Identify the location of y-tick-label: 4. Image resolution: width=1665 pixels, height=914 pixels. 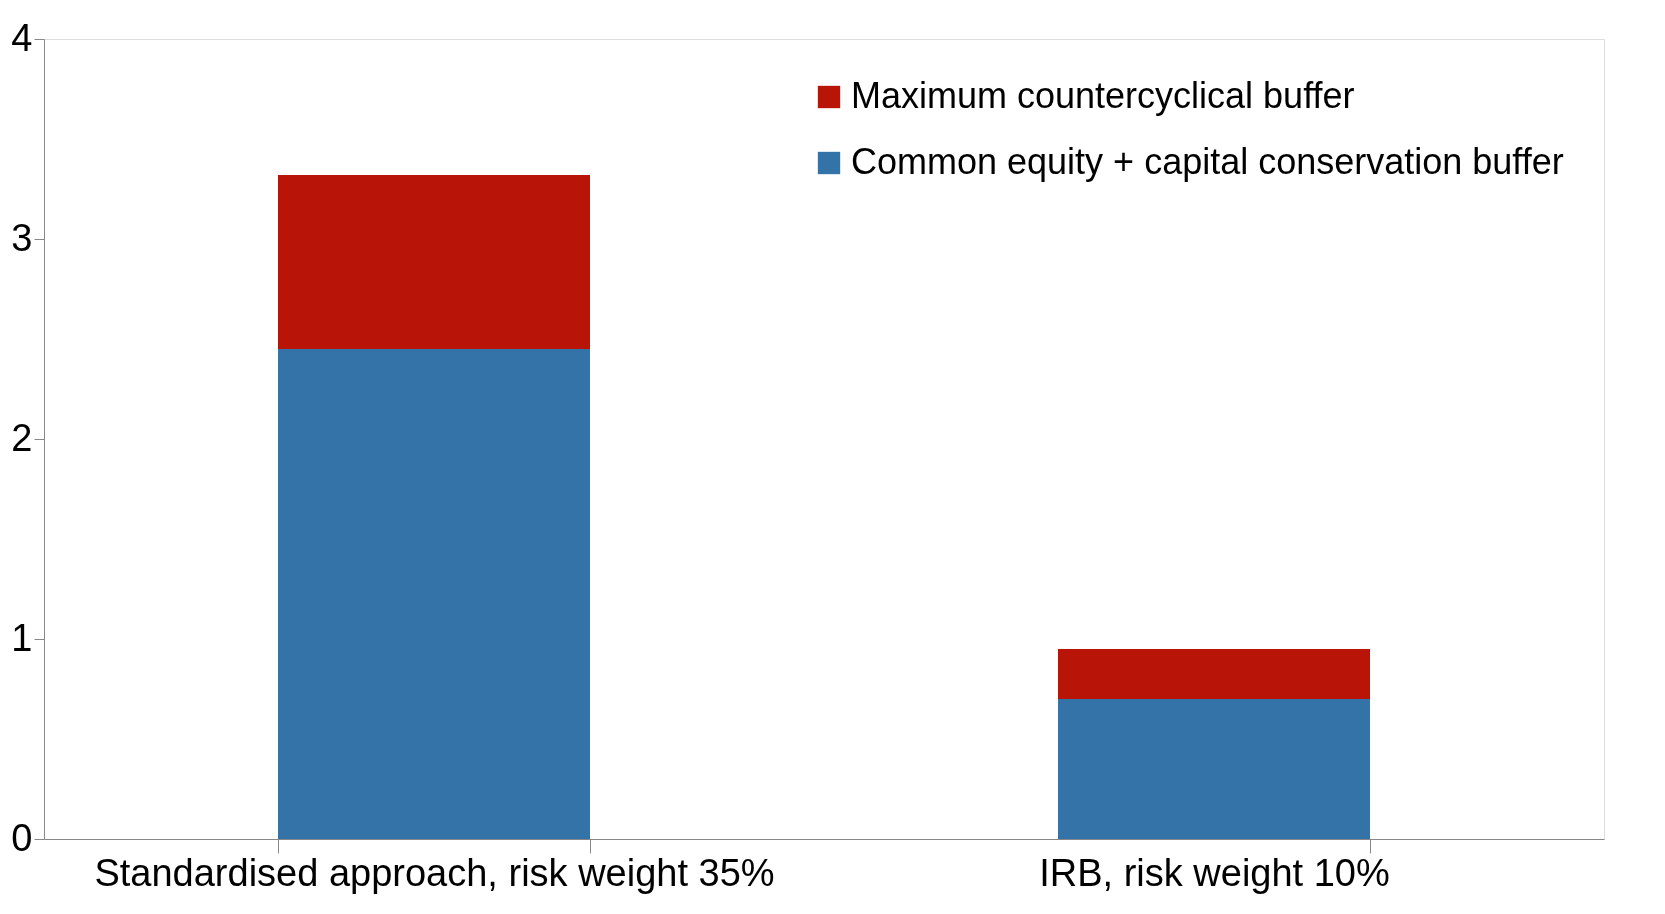
(22, 37).